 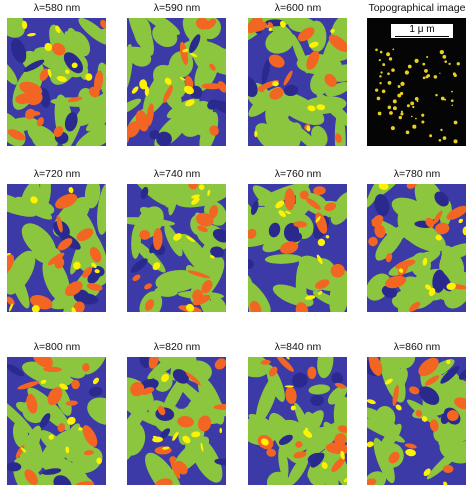 What do you see at coordinates (416, 82) in the screenshot?
I see `topographical-map: 1 μ m` at bounding box center [416, 82].